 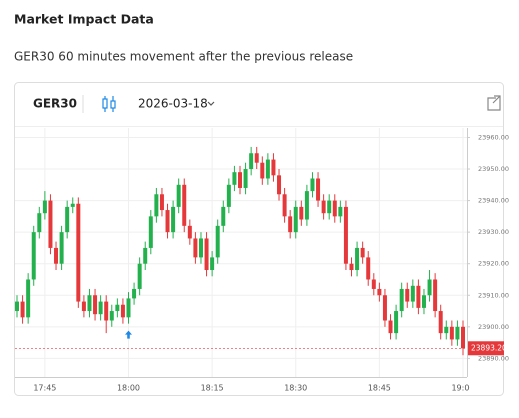 What do you see at coordinates (84, 19) in the screenshot?
I see `title: Market Impact Data` at bounding box center [84, 19].